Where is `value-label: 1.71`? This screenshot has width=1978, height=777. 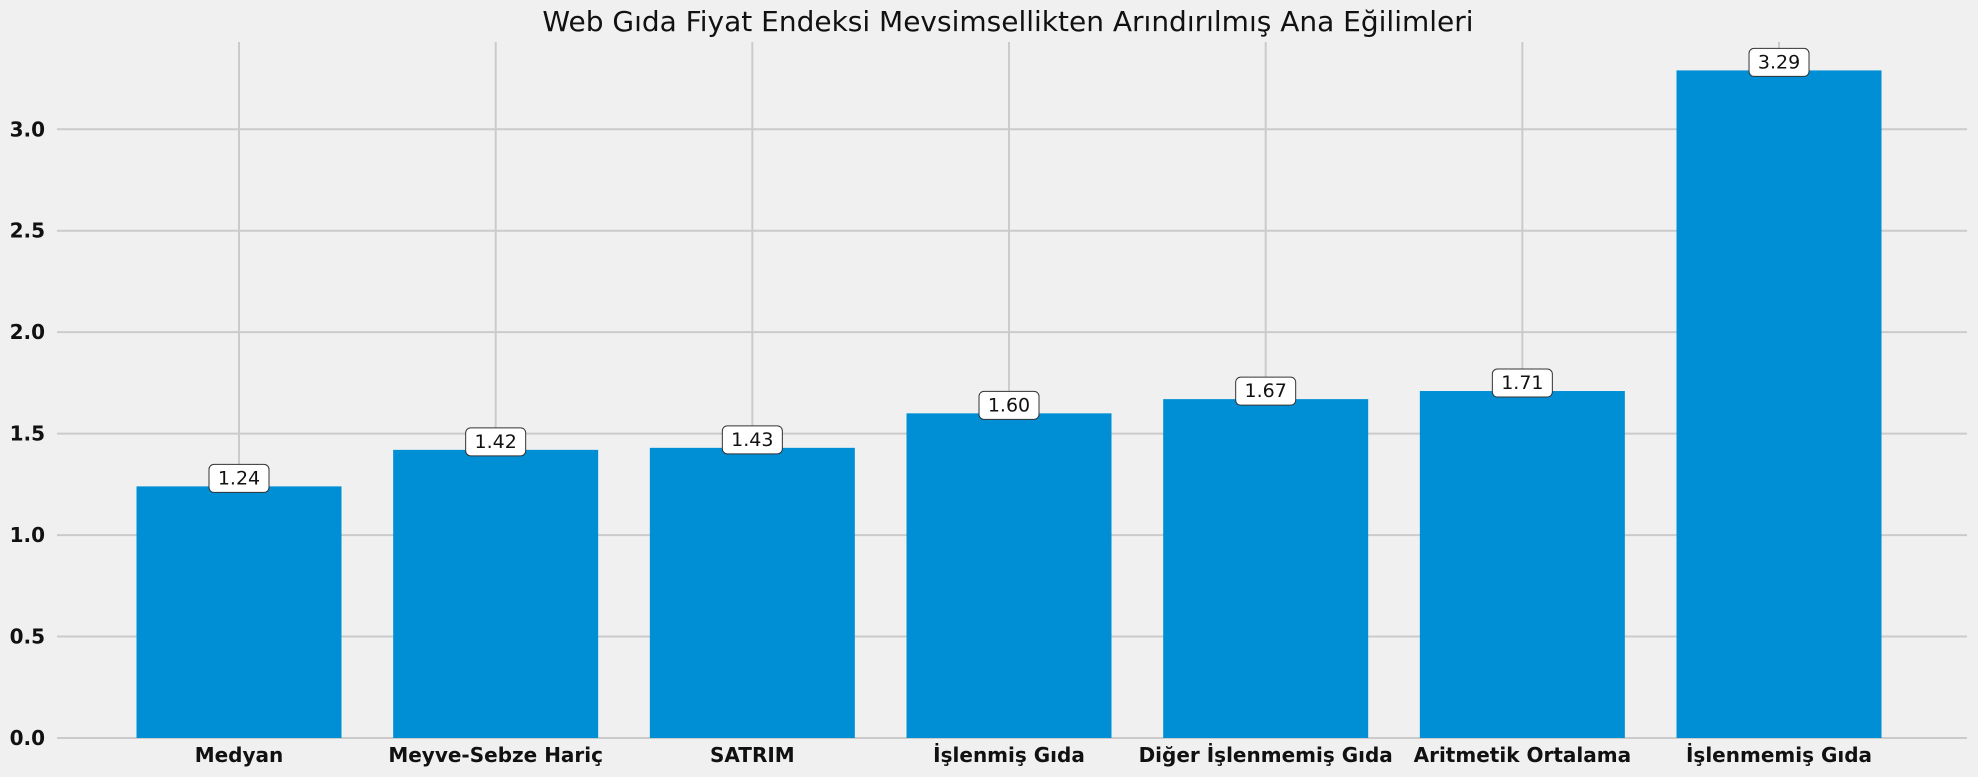
value-label: 1.71 is located at coordinates (1522, 383).